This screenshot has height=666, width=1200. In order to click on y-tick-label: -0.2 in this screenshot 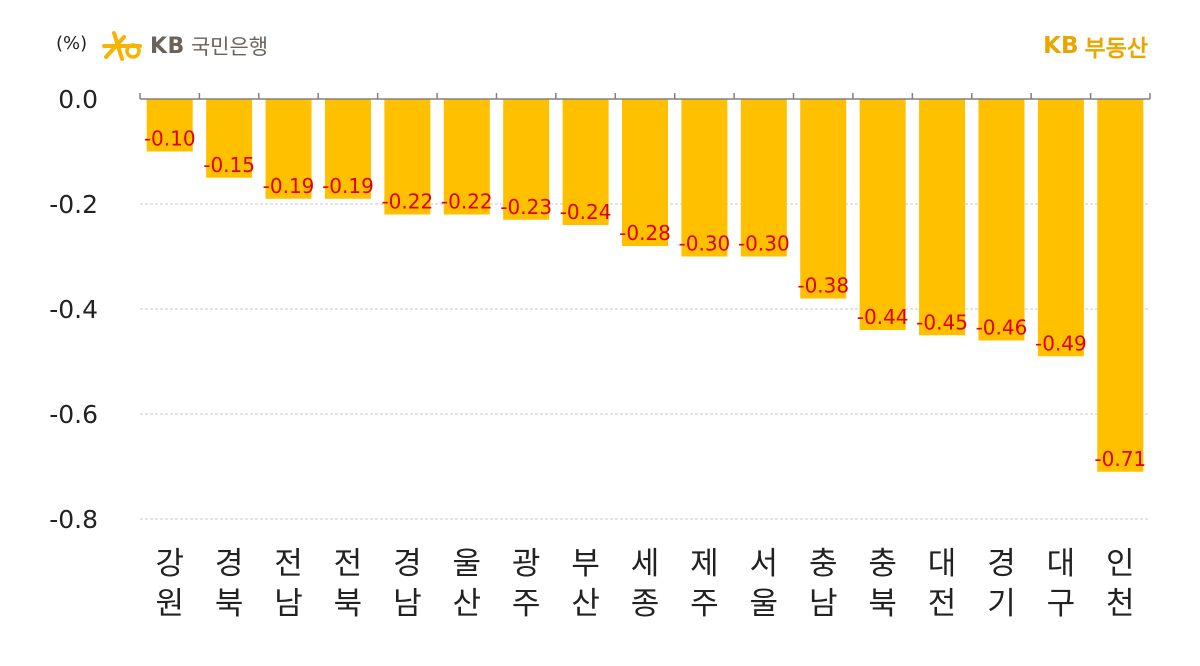, I will do `click(73, 204)`.